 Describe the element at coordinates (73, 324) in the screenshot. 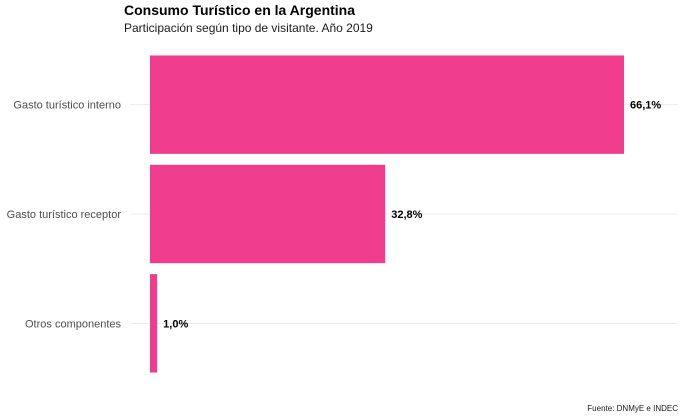

I see `category-label: Otros componentes` at that location.